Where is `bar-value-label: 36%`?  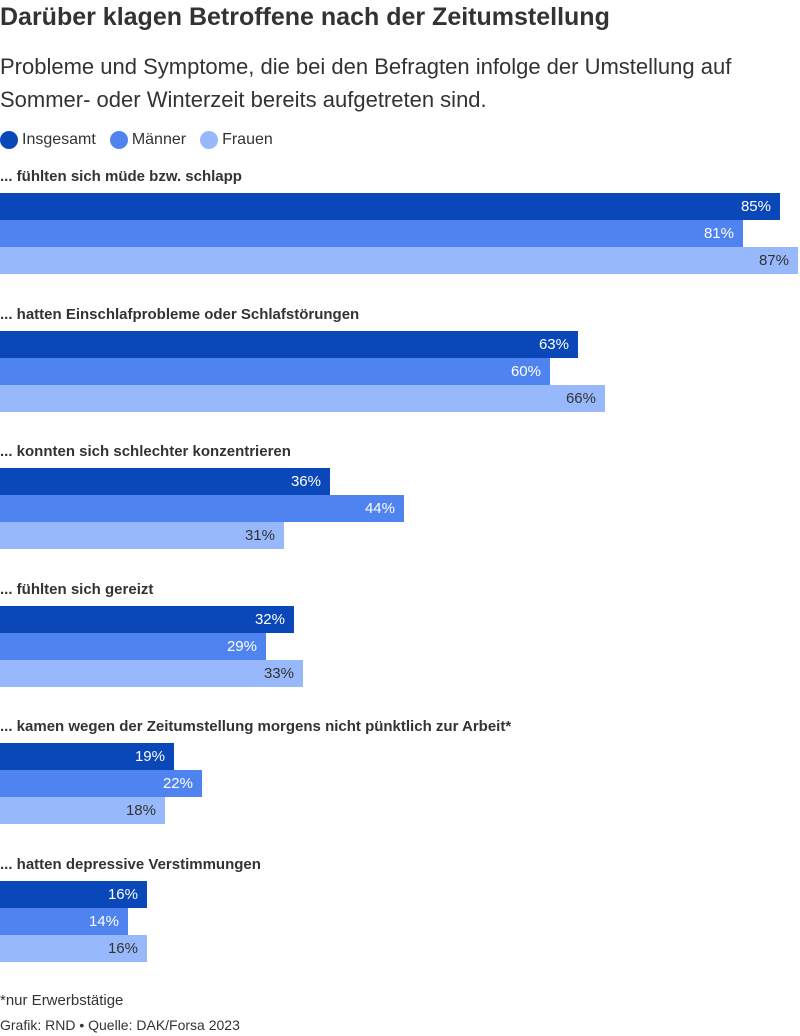 bar-value-label: 36% is located at coordinates (305, 481).